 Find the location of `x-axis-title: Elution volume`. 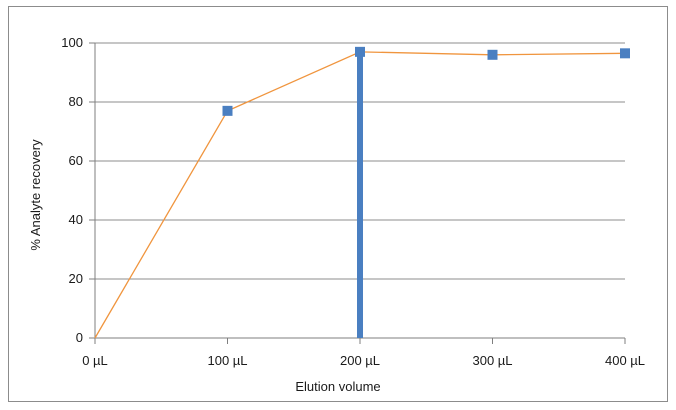

x-axis-title: Elution volume is located at coordinates (337, 386).